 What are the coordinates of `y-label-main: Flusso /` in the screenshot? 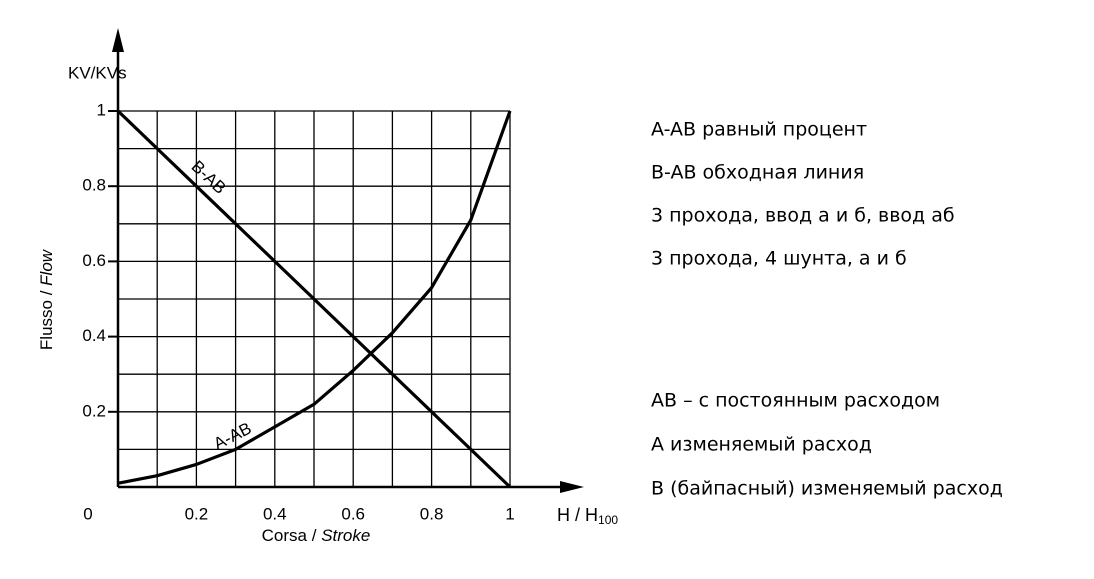 It's located at (46, 318).